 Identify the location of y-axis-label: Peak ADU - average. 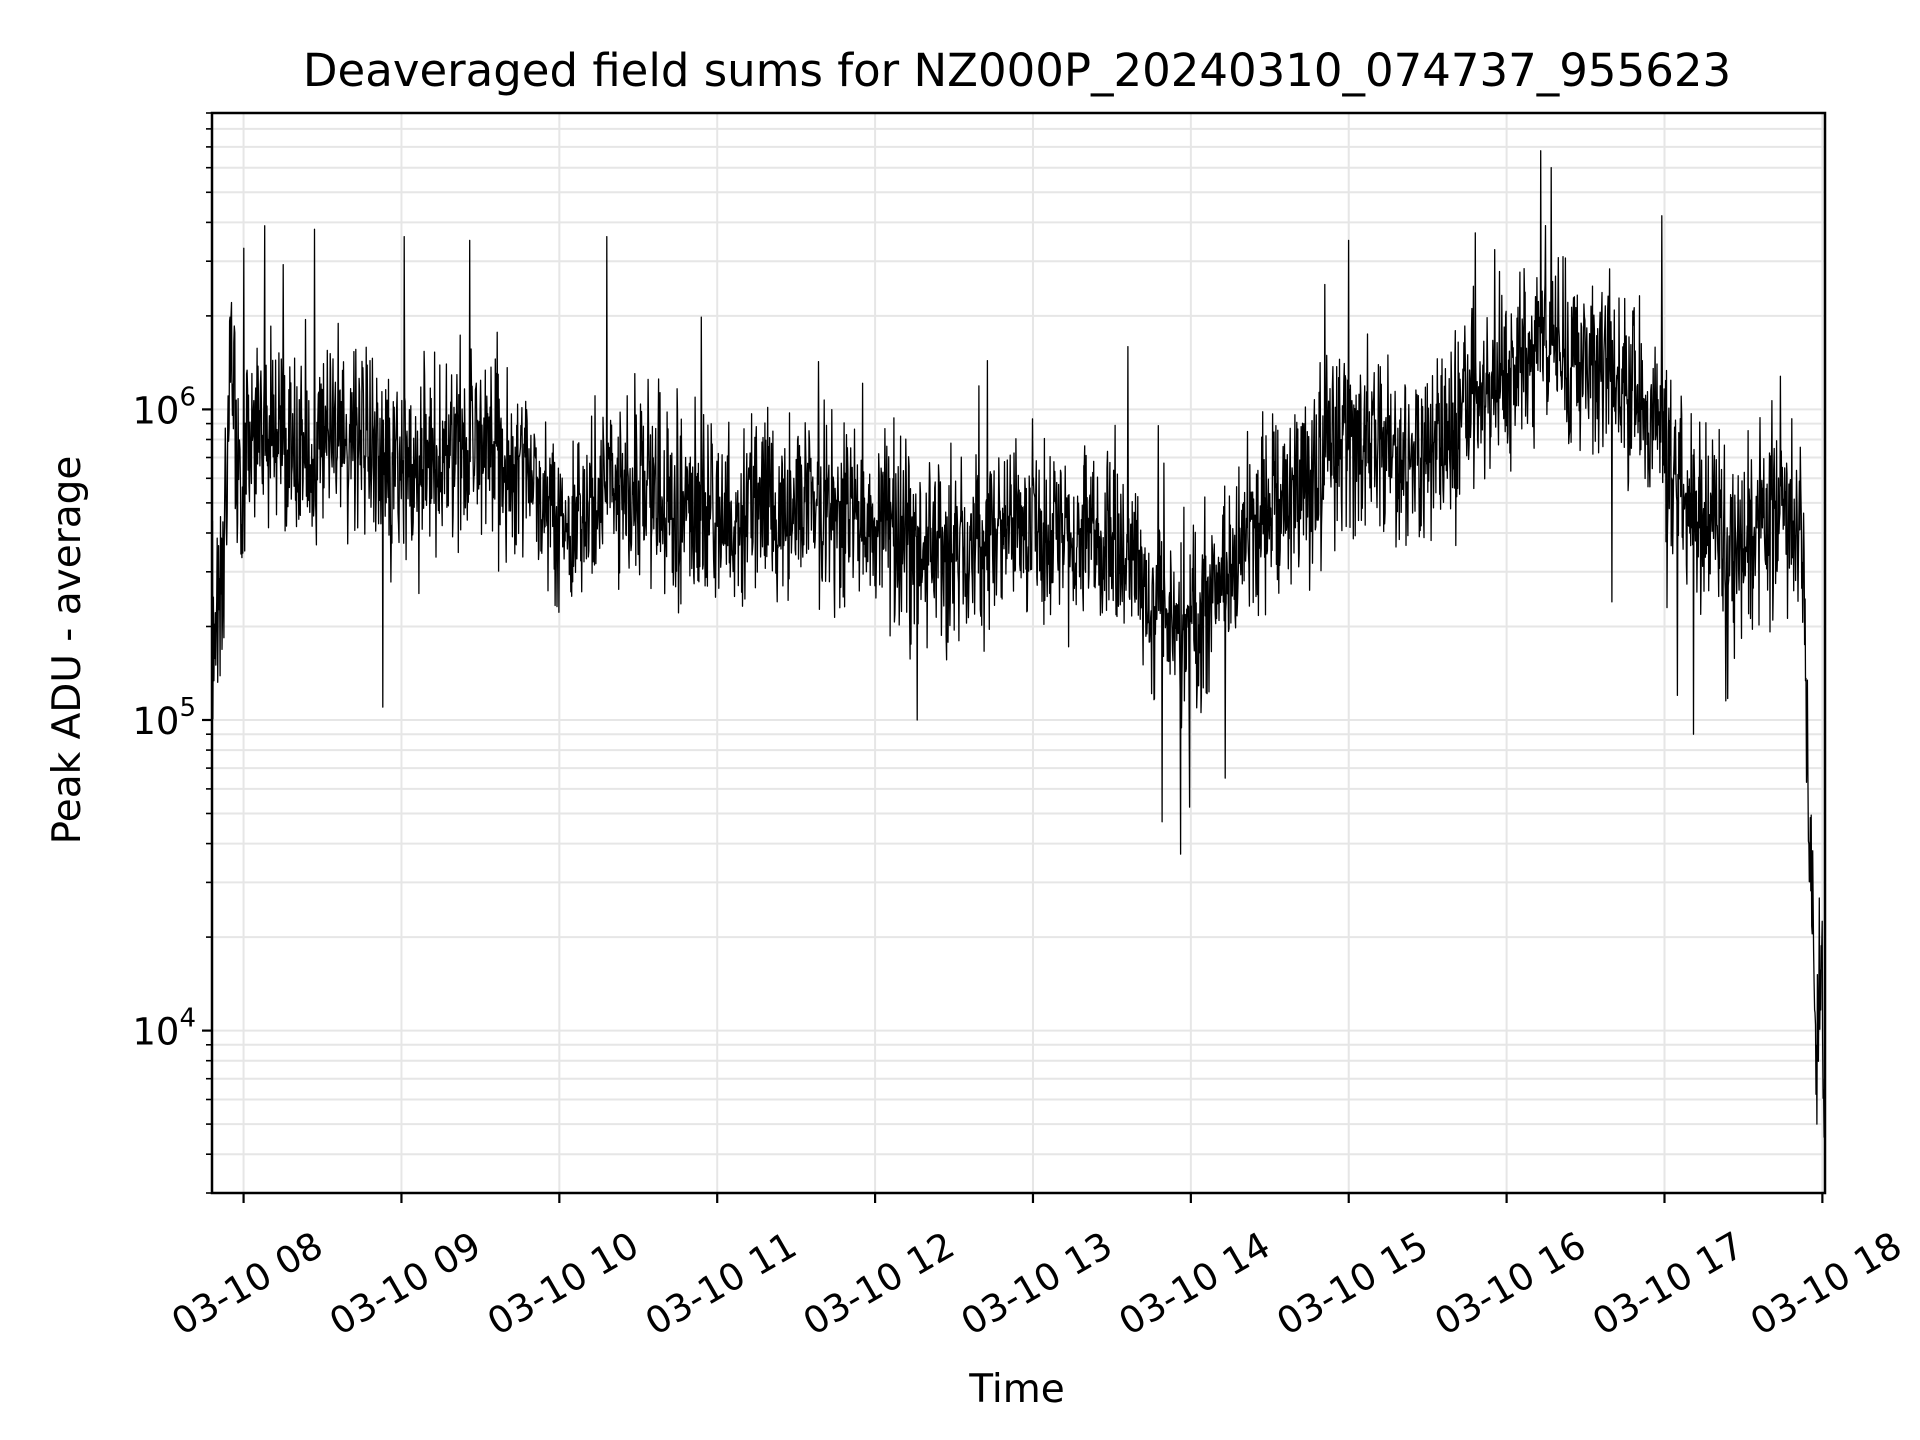
(67, 650).